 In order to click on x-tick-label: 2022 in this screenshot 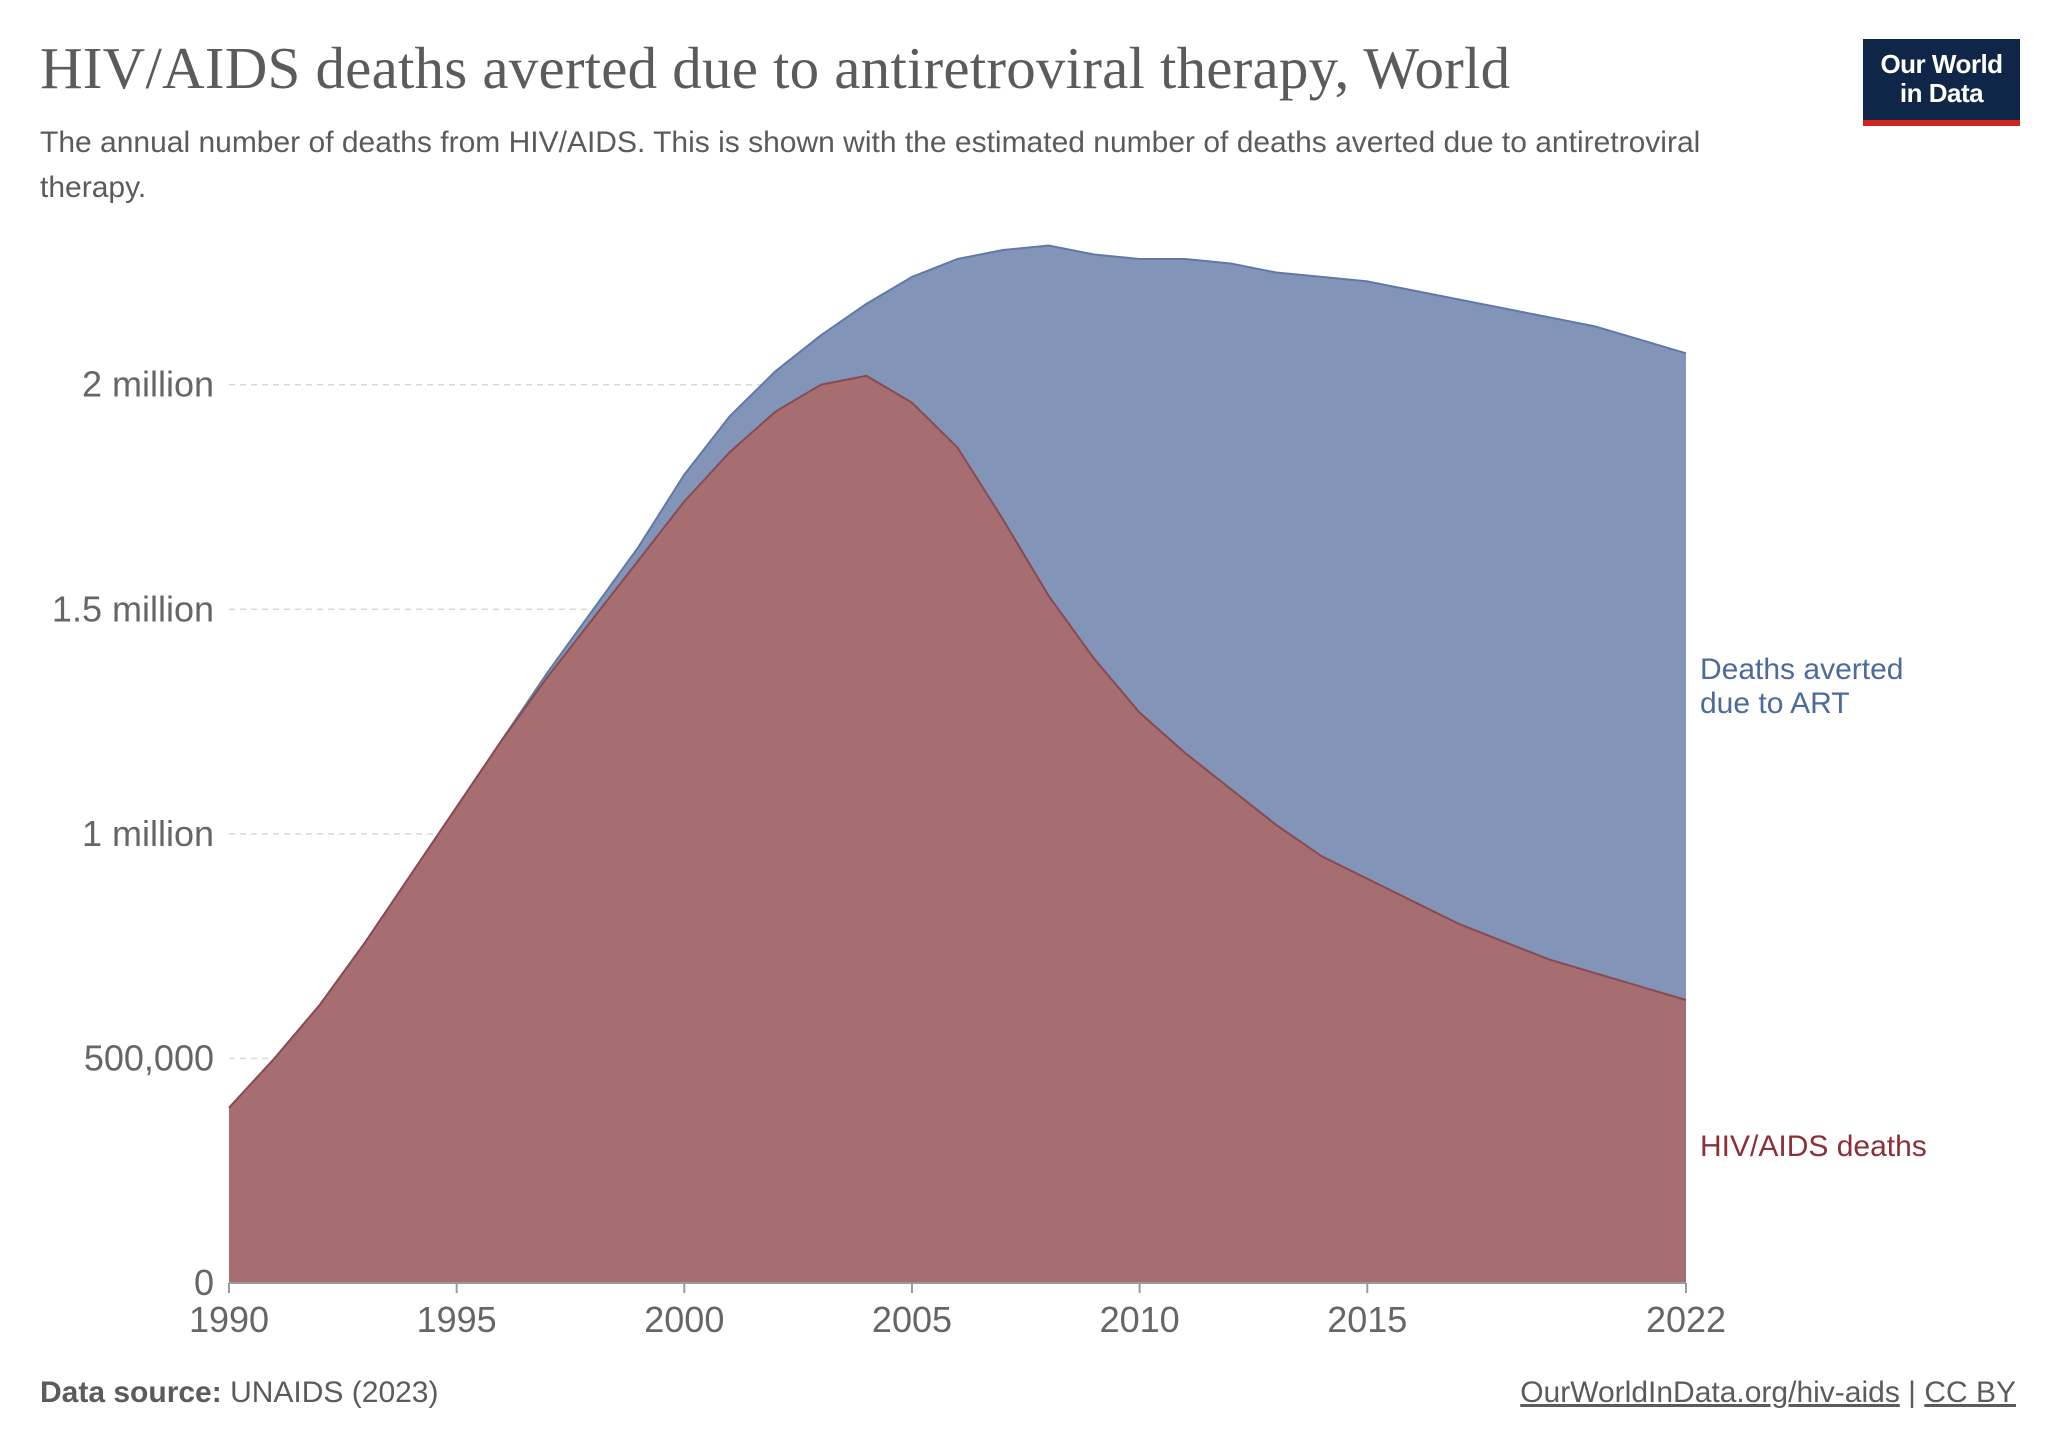, I will do `click(1686, 1319)`.